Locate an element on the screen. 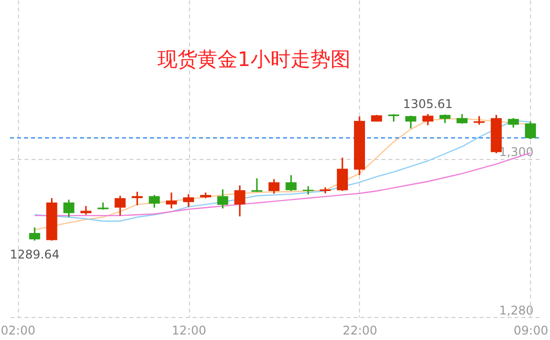  x-tick-label: 02:00 is located at coordinates (18, 331).